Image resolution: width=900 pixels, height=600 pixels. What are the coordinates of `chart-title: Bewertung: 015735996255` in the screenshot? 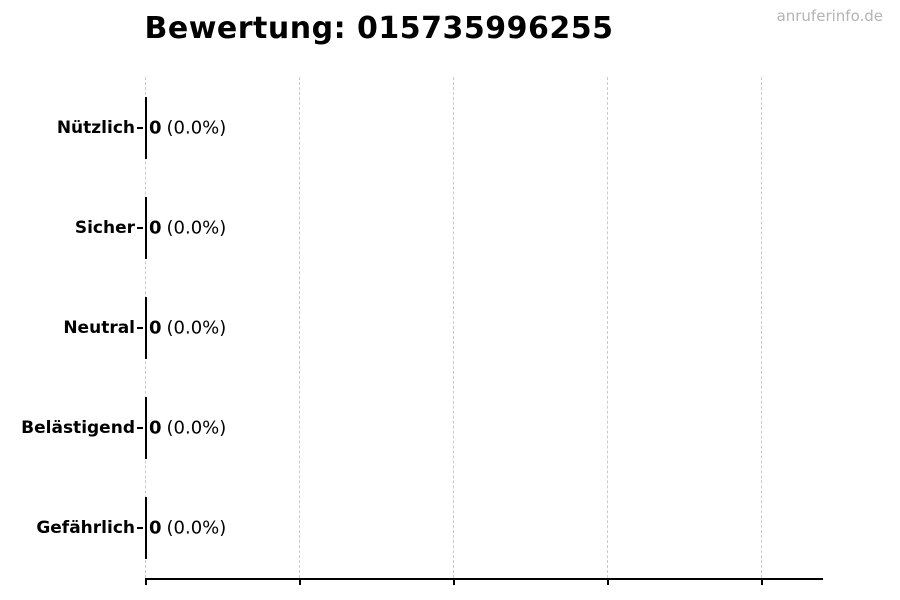 It's located at (379, 28).